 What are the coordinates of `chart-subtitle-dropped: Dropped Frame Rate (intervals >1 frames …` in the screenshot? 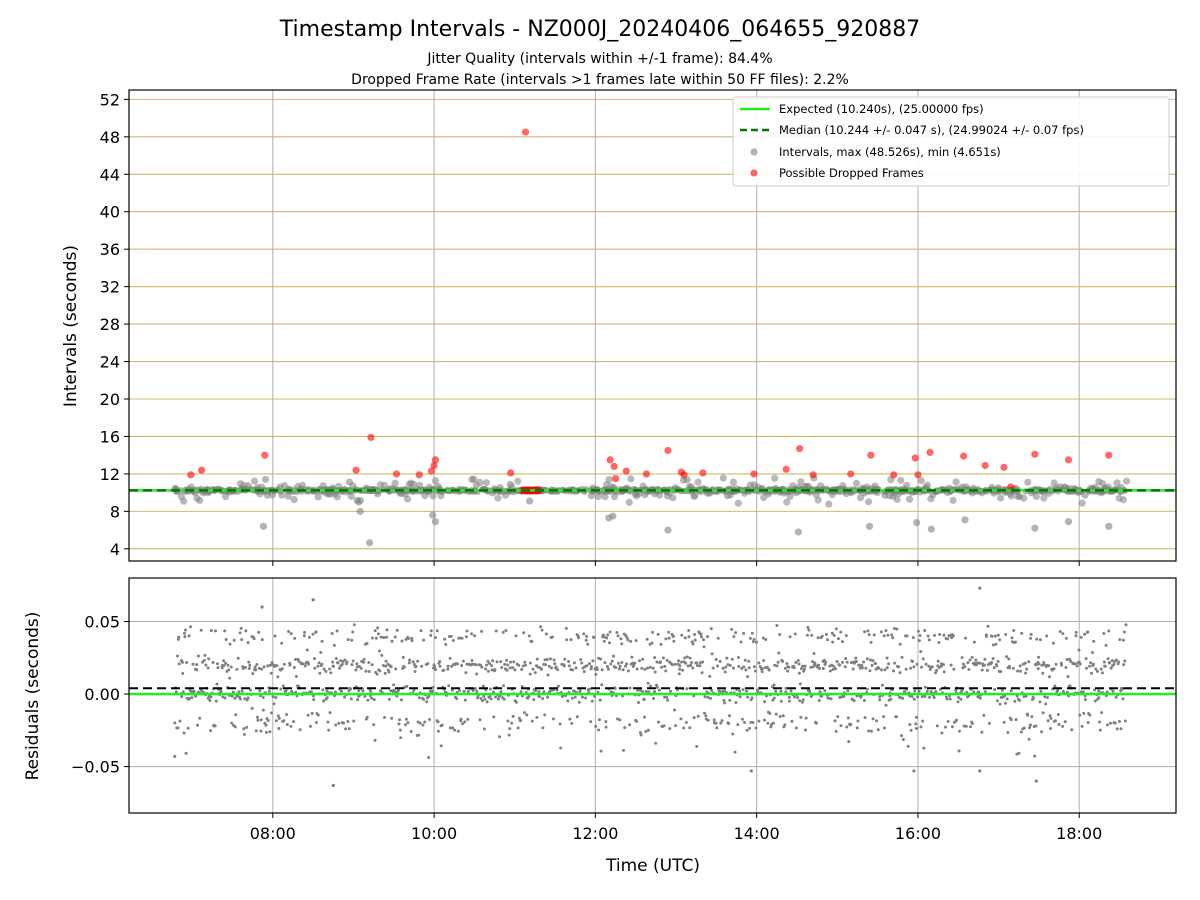 It's located at (600, 80).